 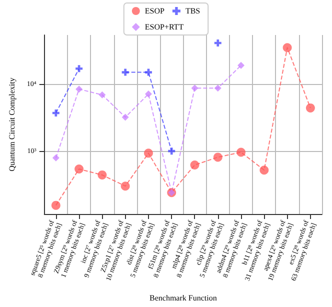 I want to click on x-axis-title: Benchmark Function, so click(x=183, y=298).